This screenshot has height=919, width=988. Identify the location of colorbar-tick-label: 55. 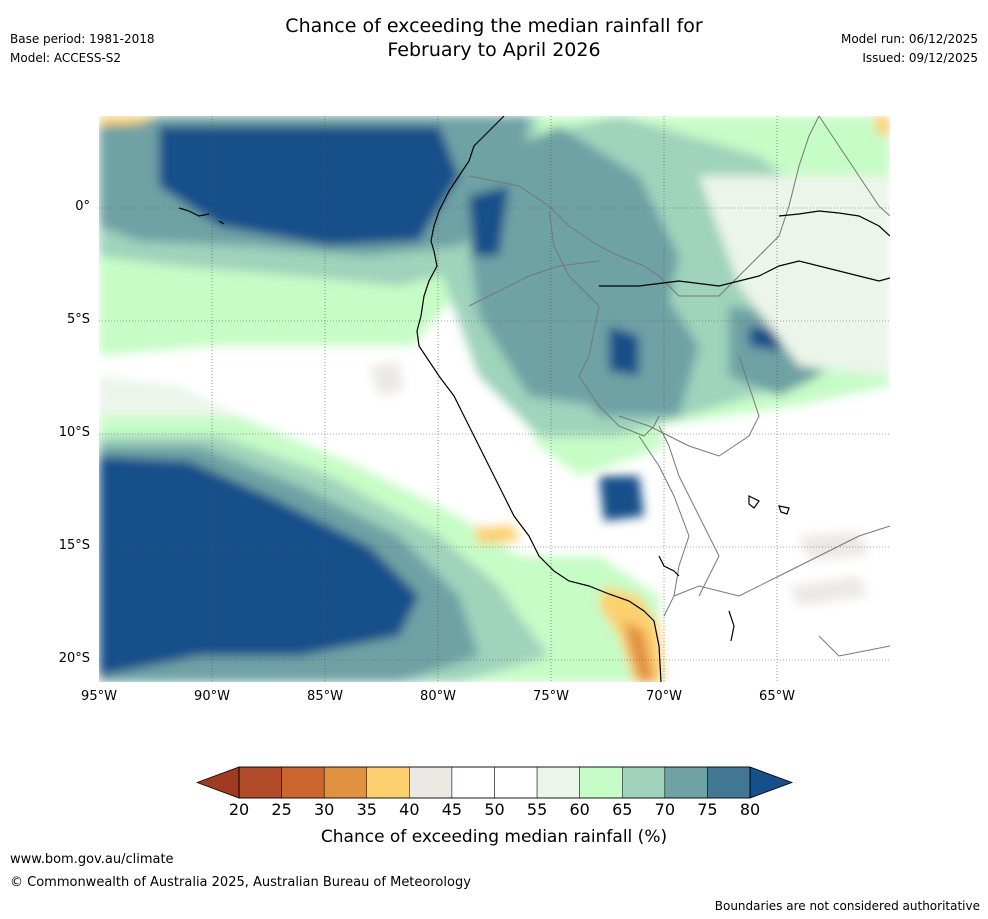
(537, 809).